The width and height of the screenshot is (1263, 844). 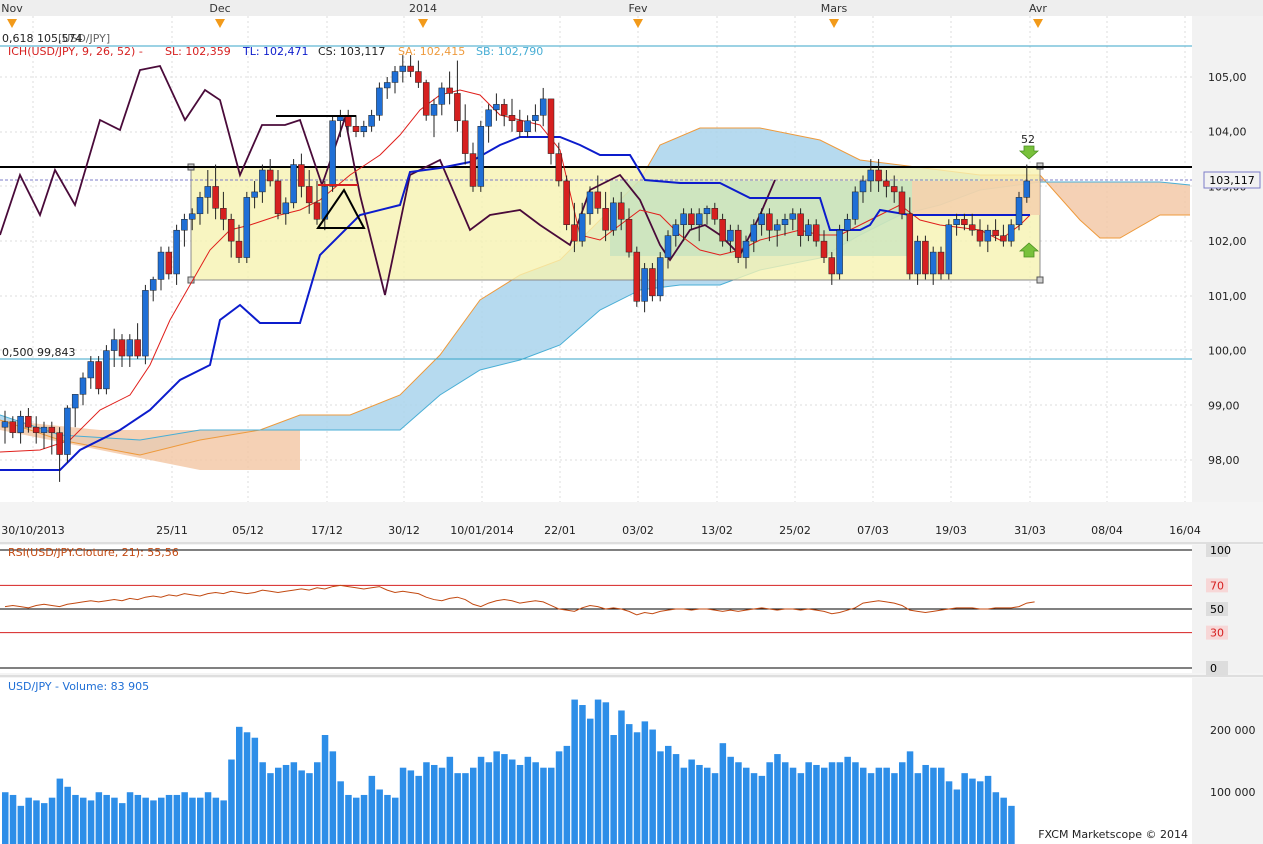 I want to click on rsi-level-label: 100, so click(x=1220, y=550).